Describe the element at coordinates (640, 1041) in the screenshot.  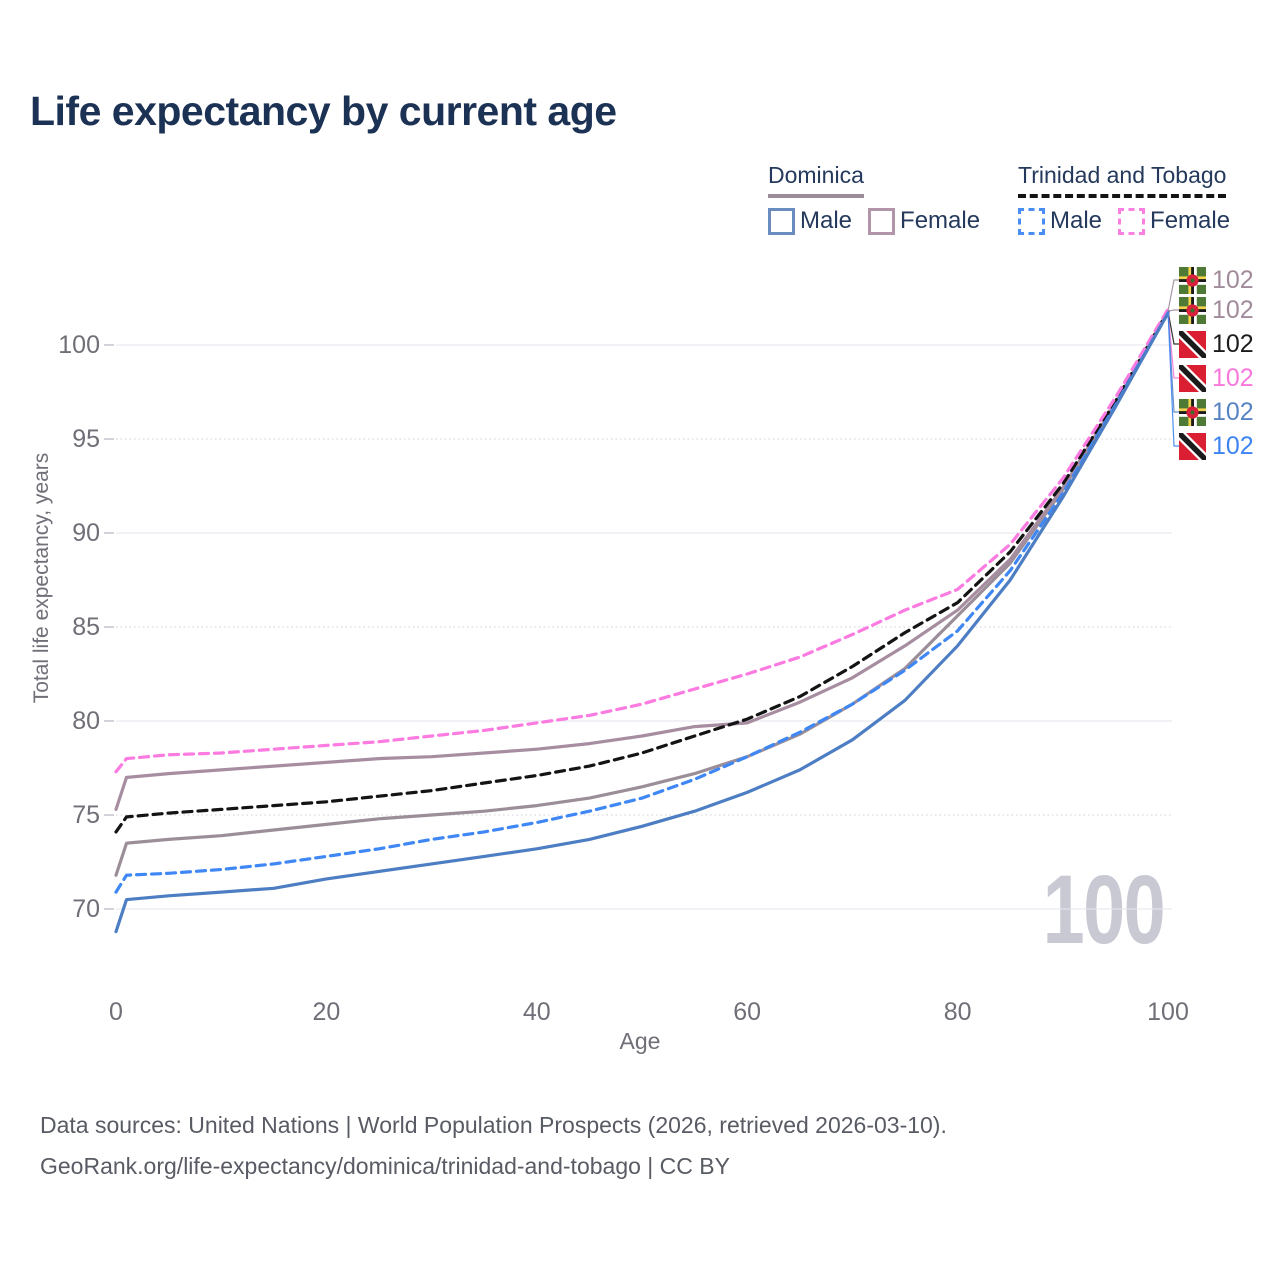
I see `x-axis-label: Age` at that location.